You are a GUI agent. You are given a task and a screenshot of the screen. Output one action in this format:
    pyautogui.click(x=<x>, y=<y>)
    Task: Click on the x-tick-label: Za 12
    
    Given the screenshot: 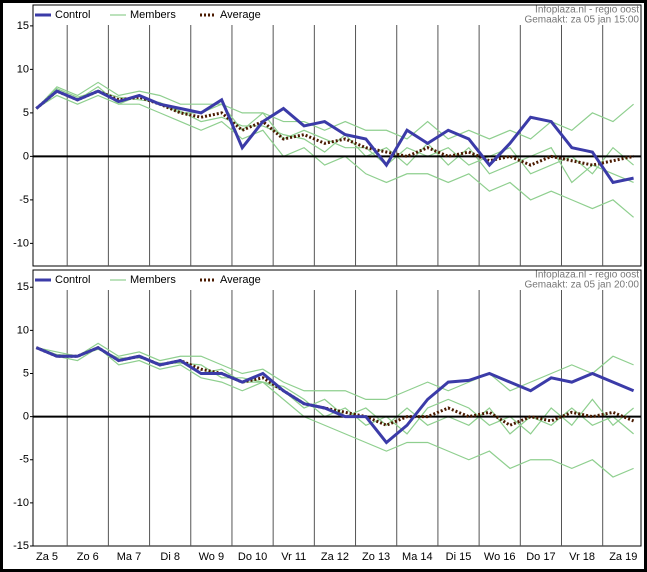 What is the action you would take?
    pyautogui.click(x=335, y=557)
    